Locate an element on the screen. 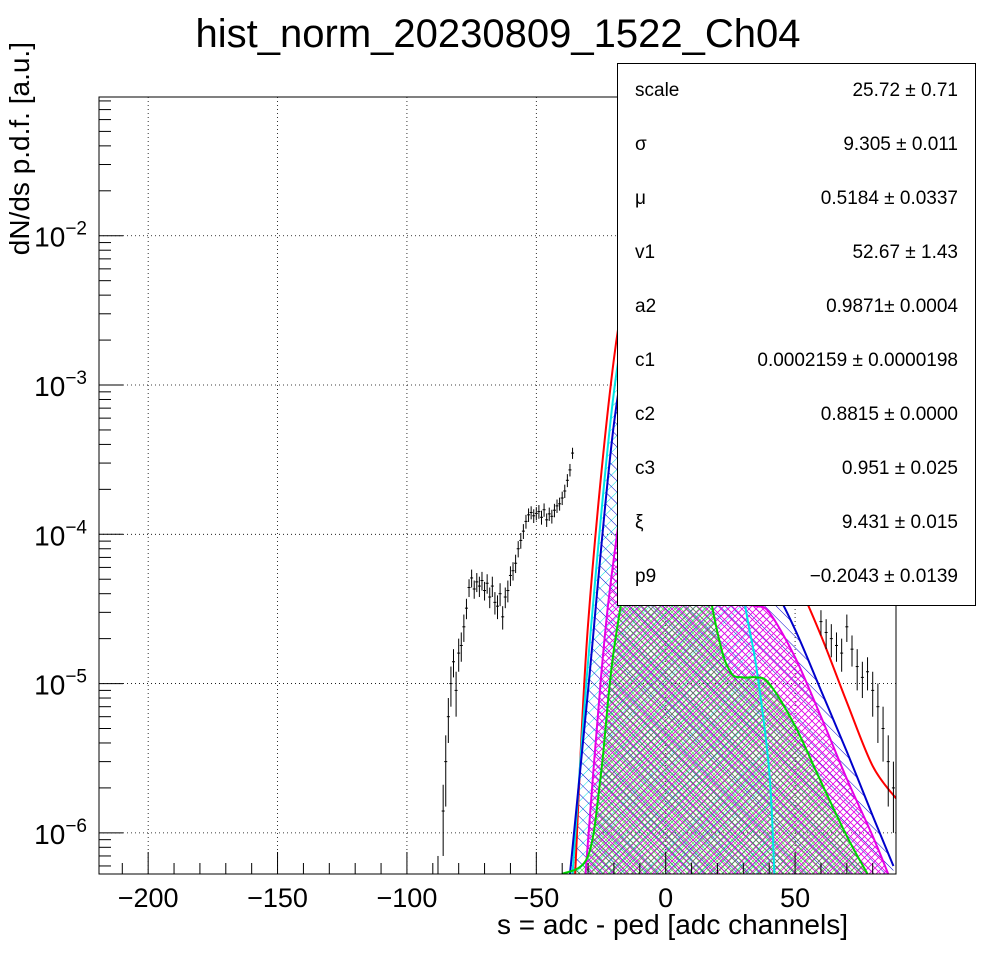  stat-value: 9.305 ± 0.011 is located at coordinates (900, 144).